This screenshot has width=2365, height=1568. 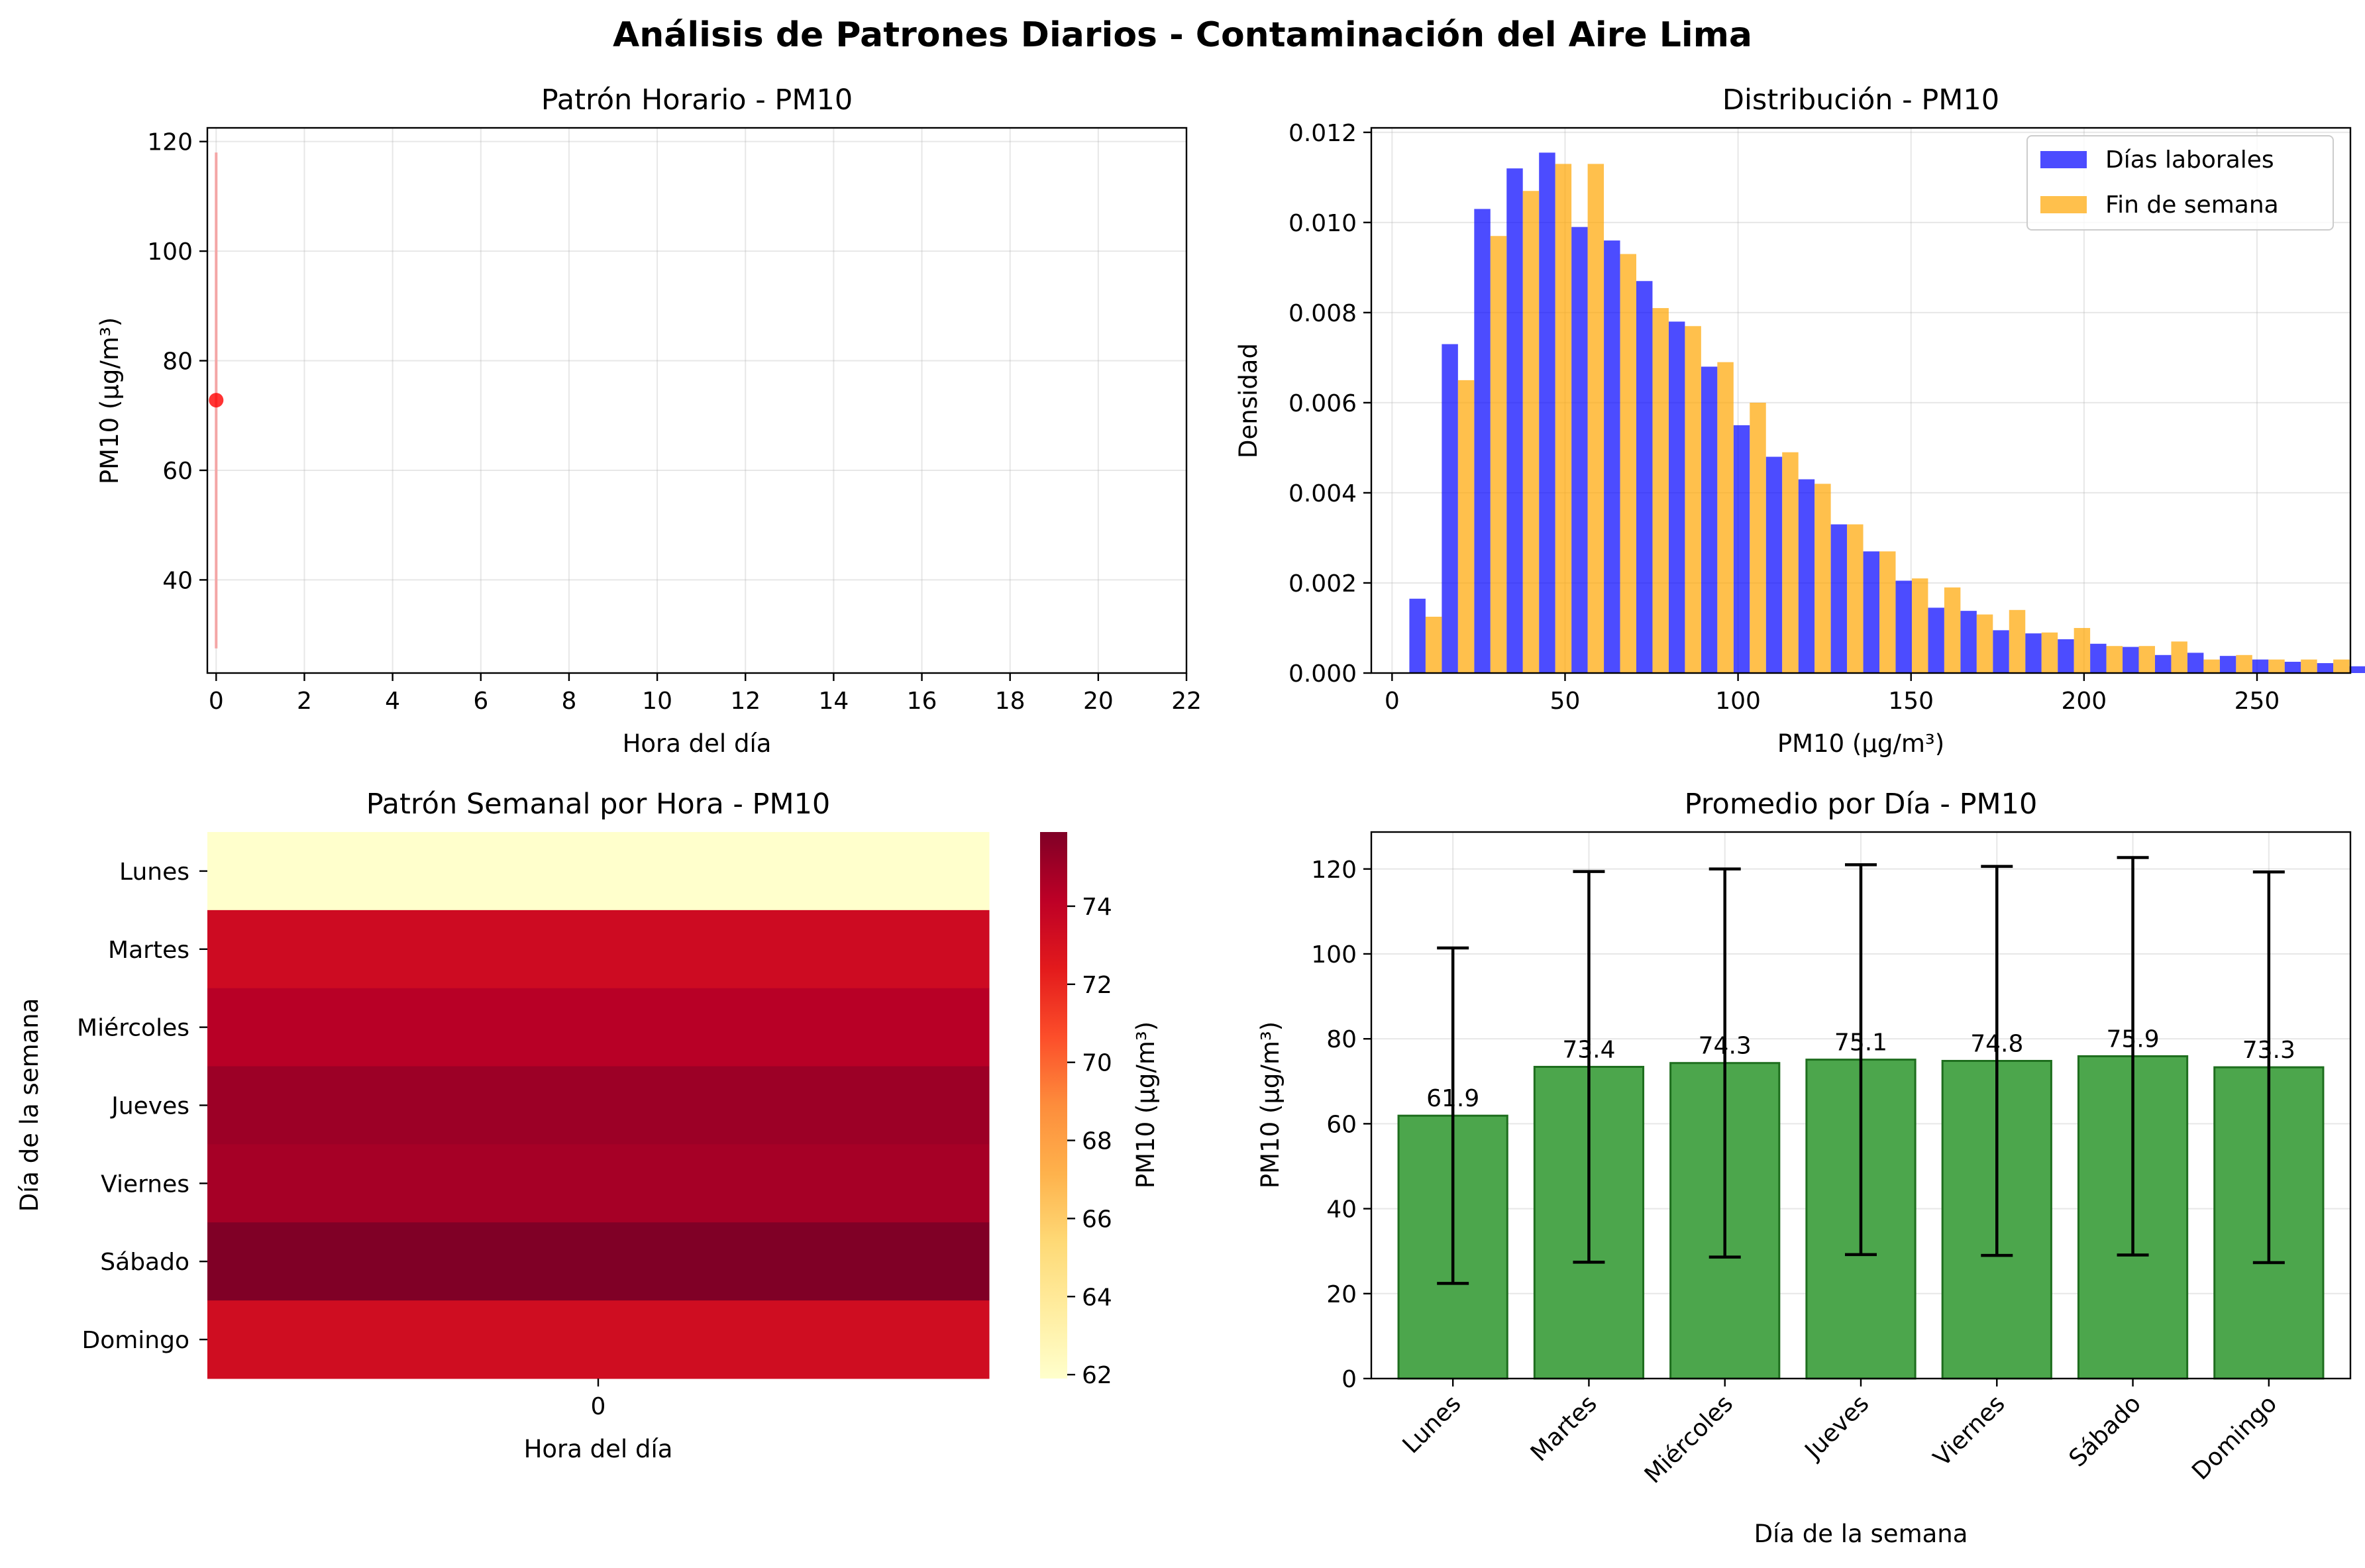 I want to click on colorbar-tick-label: 68, so click(x=1097, y=1141).